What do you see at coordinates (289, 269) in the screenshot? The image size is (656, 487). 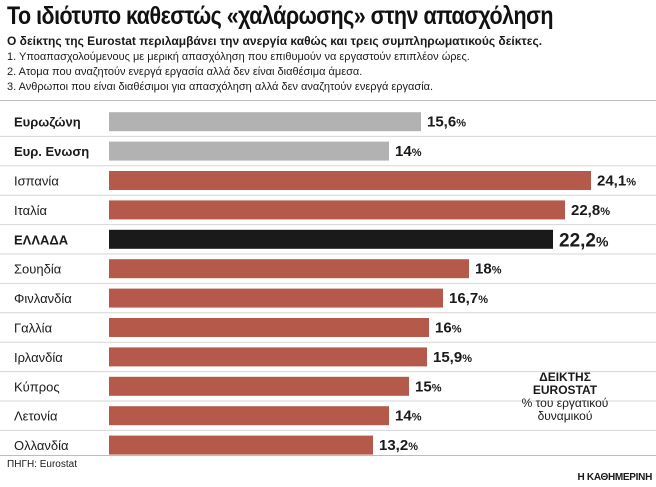 I see `bar-σουηδία` at bounding box center [289, 269].